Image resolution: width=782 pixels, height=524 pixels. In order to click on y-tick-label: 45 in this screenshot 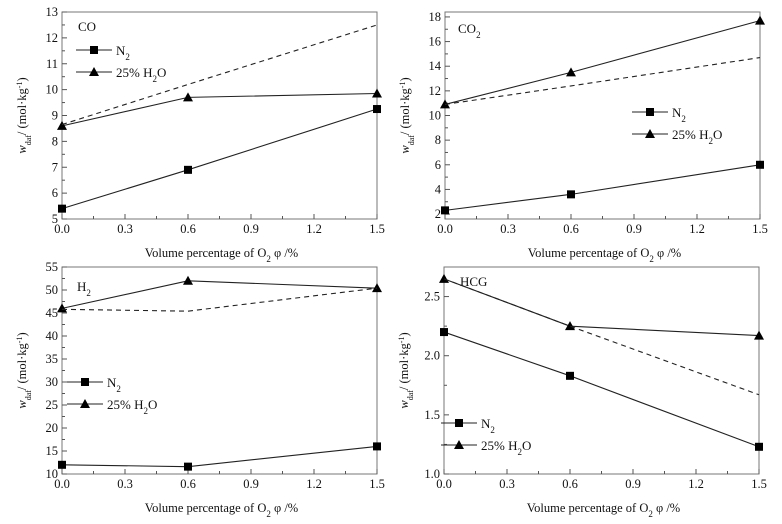, I will do `click(52, 313)`.